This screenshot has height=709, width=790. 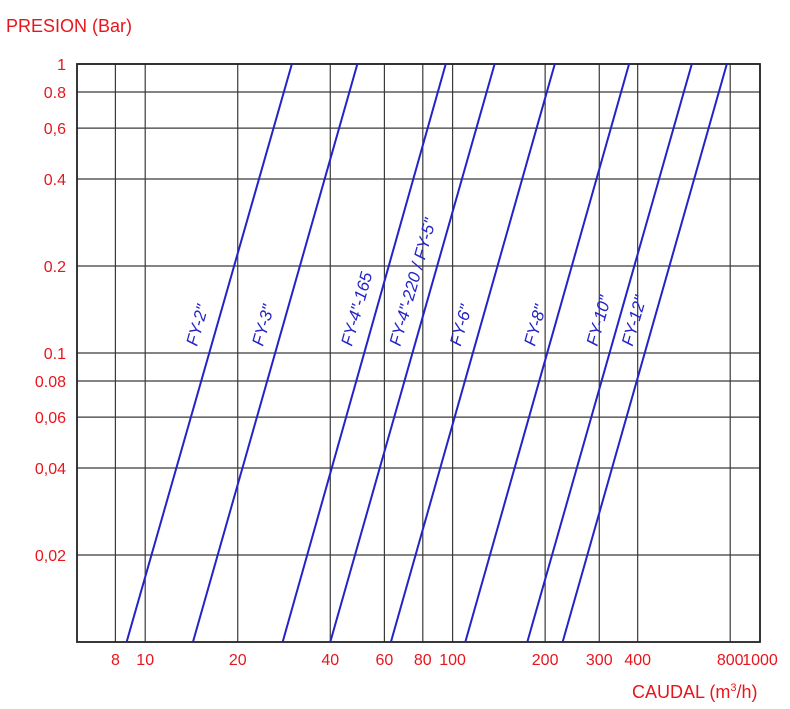 I want to click on x-axis-title-main: CAUDAL (m, so click(x=681, y=692).